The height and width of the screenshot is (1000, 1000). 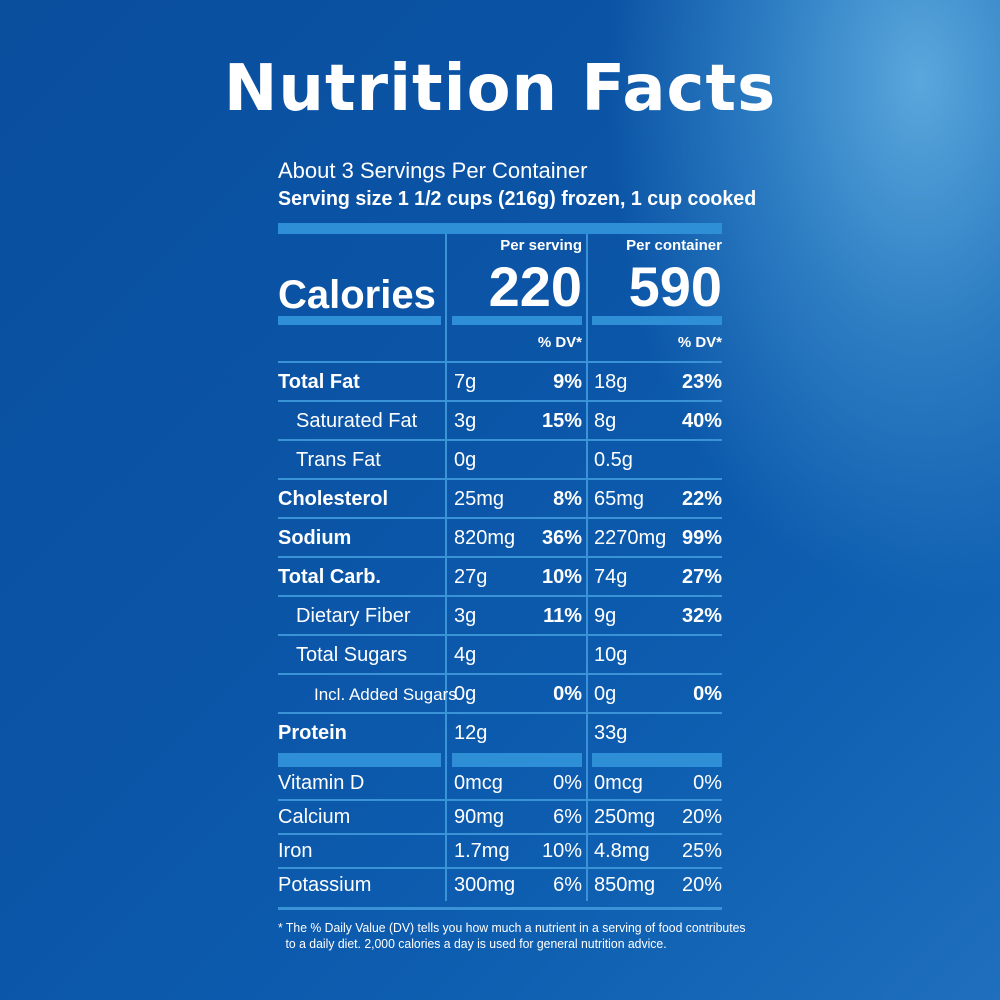 What do you see at coordinates (352, 655) in the screenshot?
I see `nutrient-label: Total Sugars` at bounding box center [352, 655].